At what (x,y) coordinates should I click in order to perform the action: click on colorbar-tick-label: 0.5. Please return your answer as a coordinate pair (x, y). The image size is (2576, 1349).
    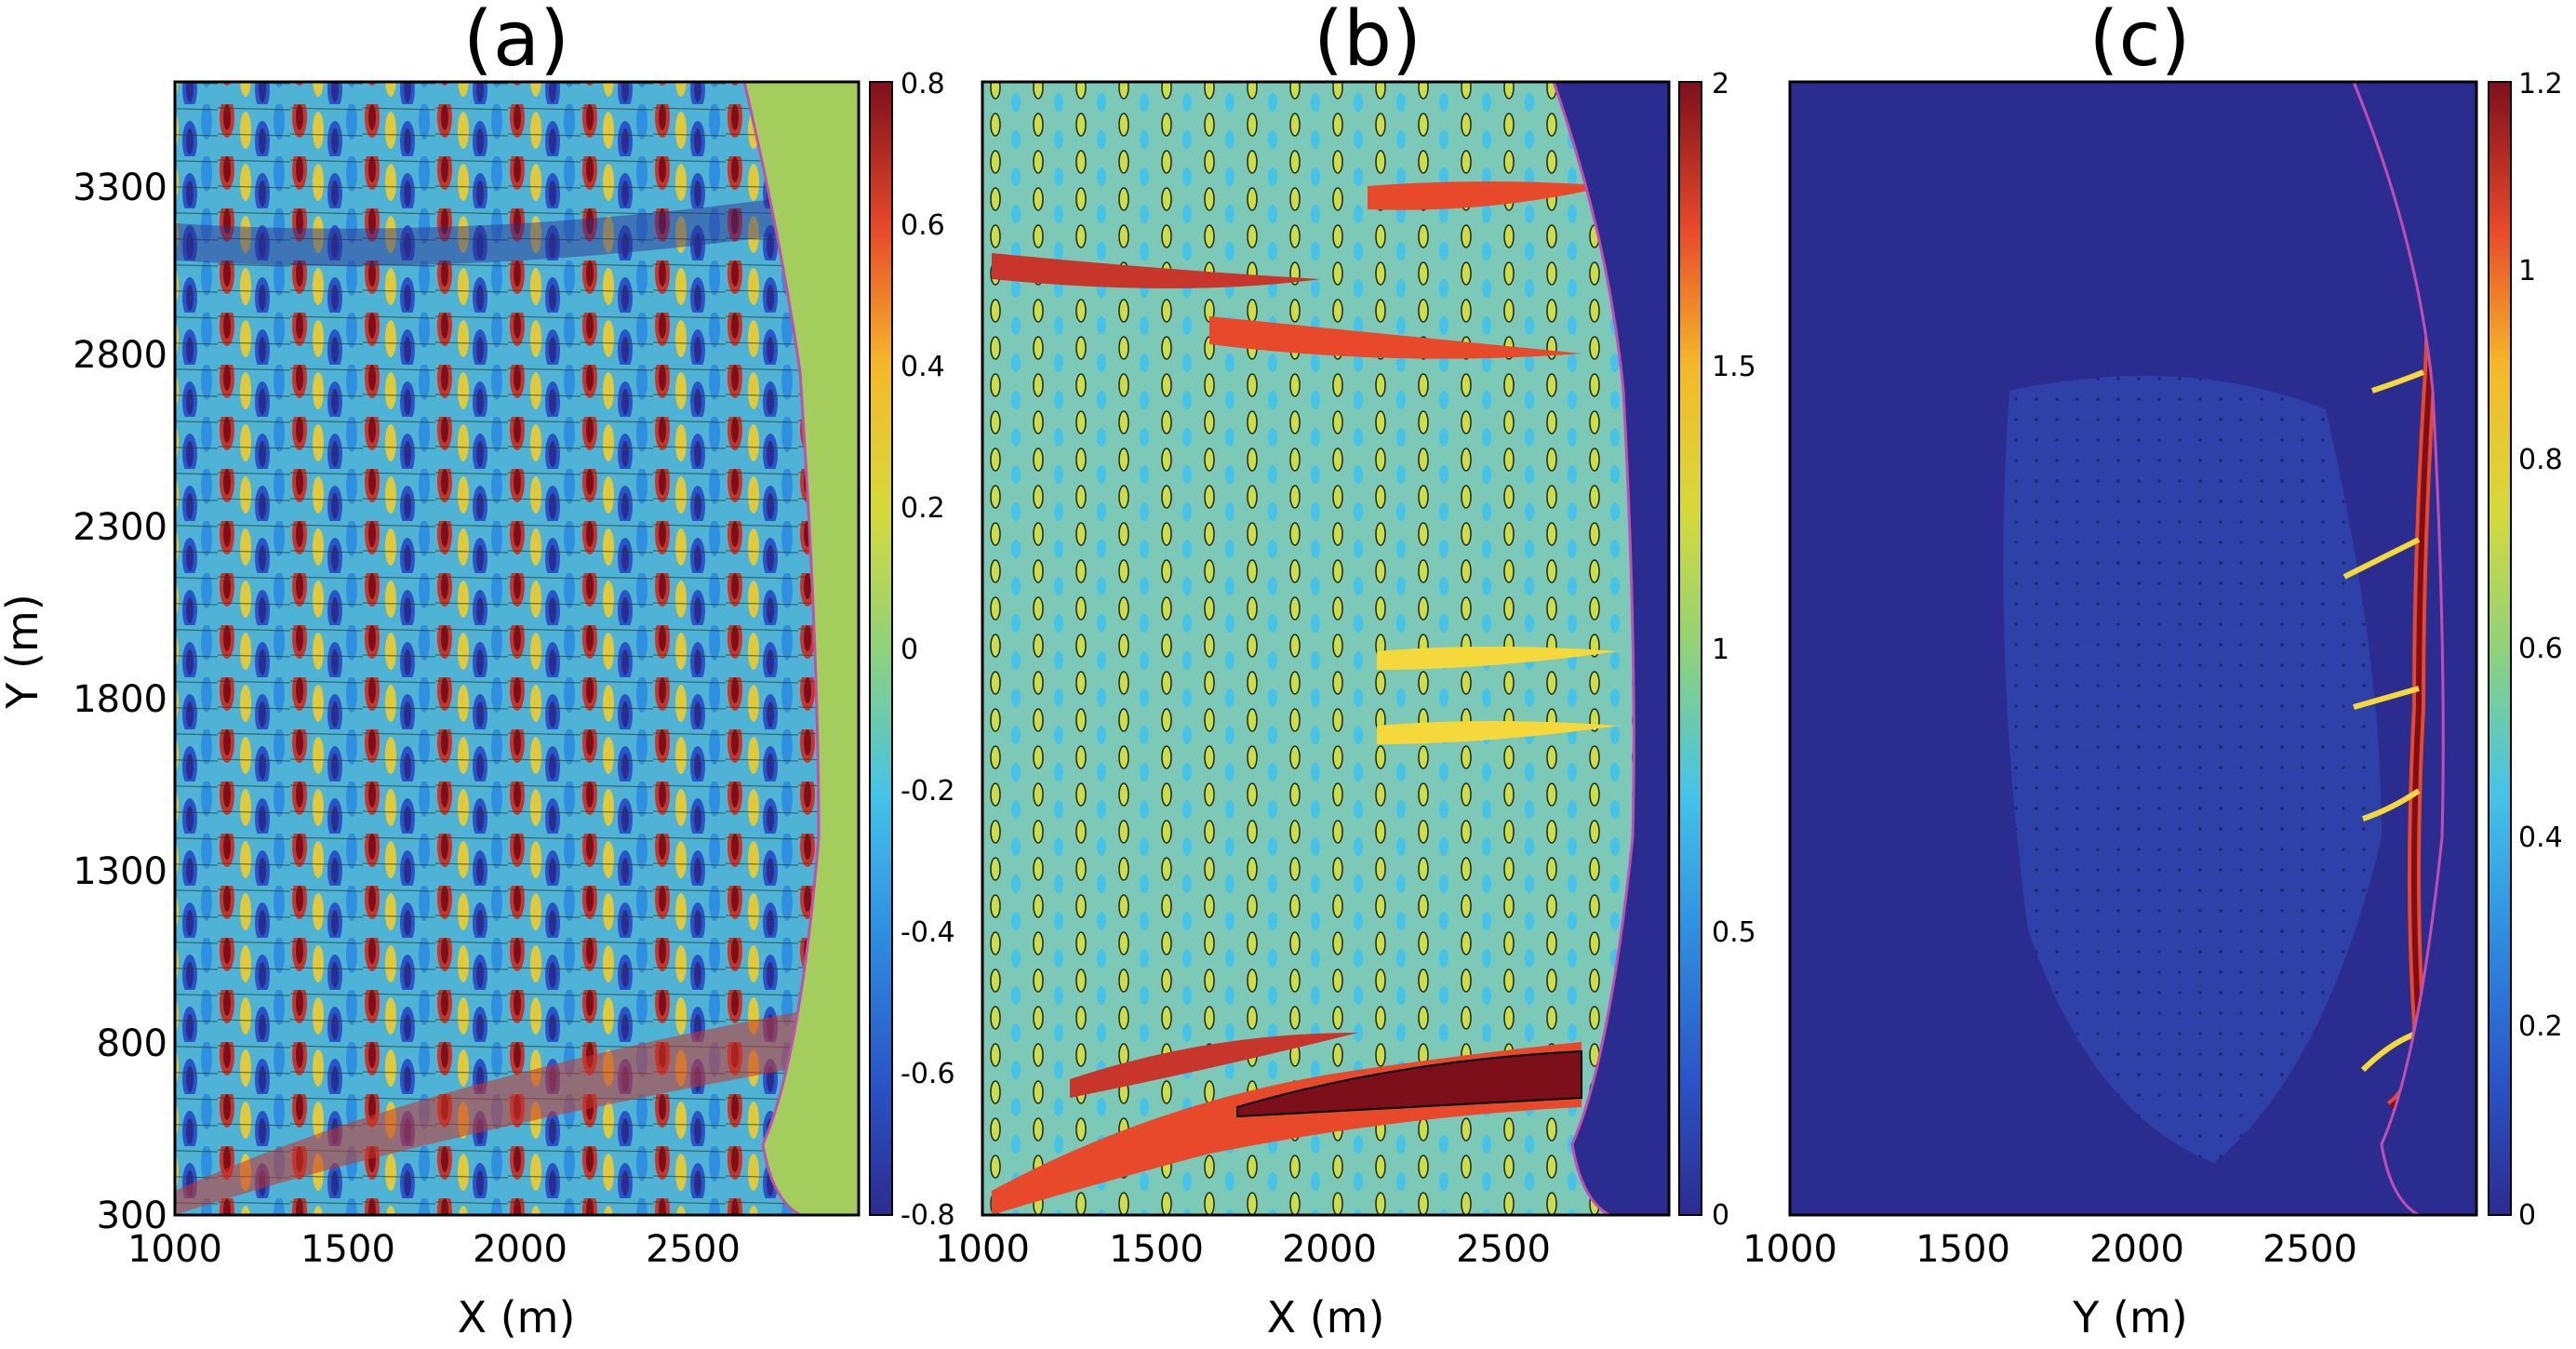
    Looking at the image, I should click on (1734, 932).